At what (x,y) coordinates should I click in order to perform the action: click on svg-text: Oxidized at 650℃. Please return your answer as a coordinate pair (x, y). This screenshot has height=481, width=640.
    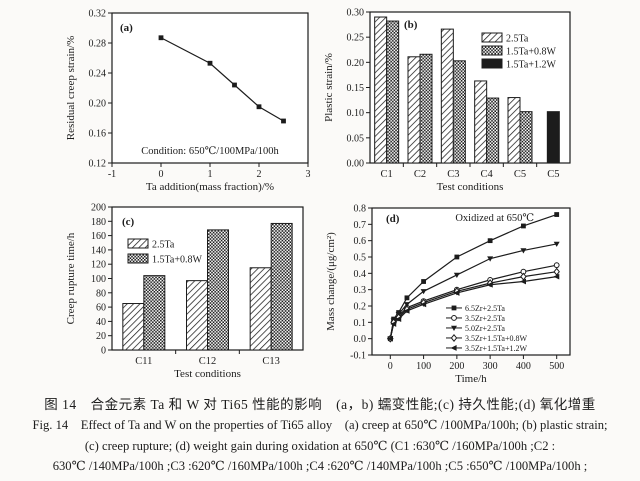
    Looking at the image, I should click on (494, 218).